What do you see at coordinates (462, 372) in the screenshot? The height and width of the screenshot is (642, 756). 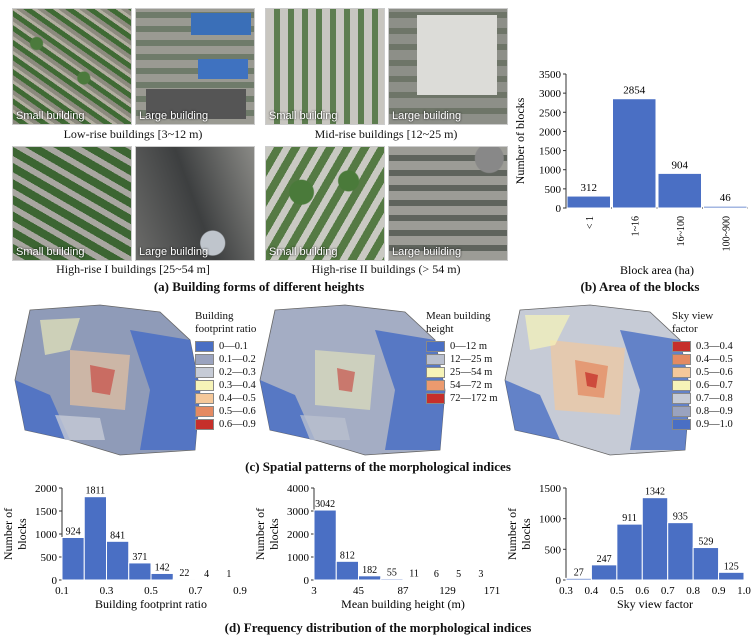 I see `legend-item: 25—54 m` at bounding box center [462, 372].